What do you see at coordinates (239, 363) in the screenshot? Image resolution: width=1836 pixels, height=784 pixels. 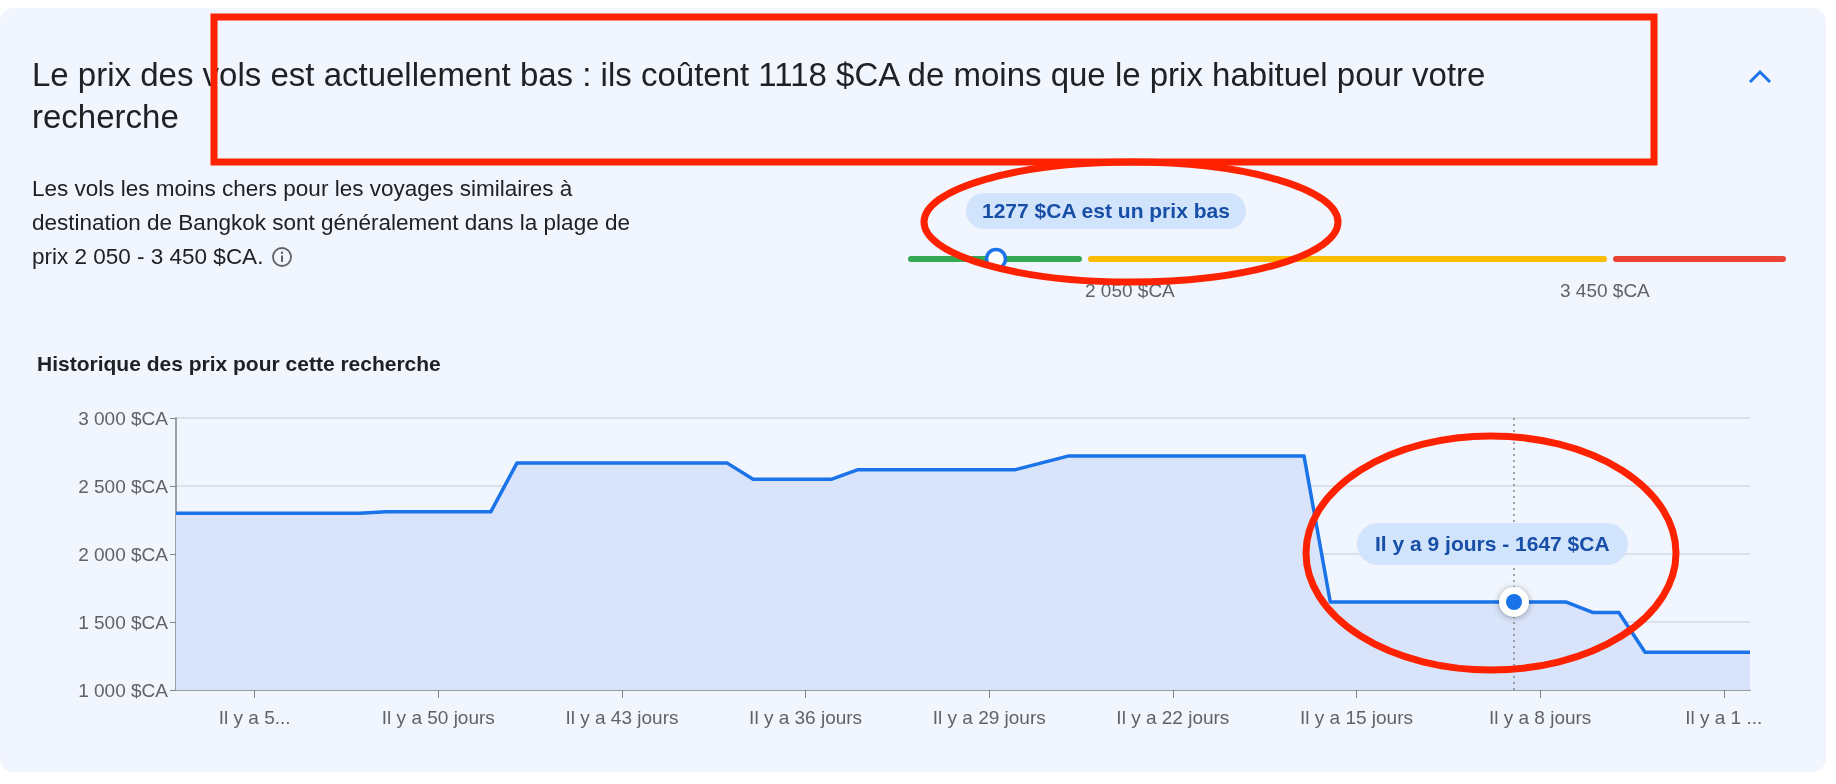 I see `chart-title: Historique des prix pour cette recherche` at bounding box center [239, 363].